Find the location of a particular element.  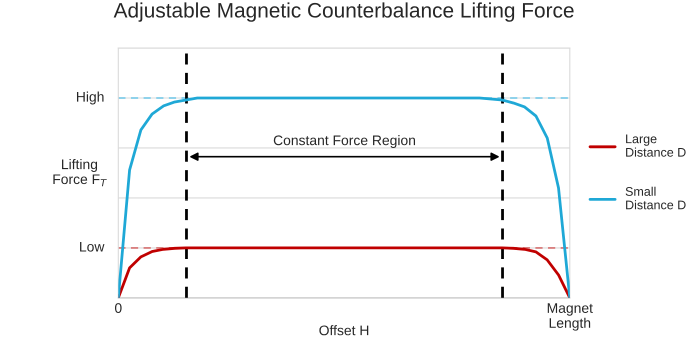

annotation: Constant Force Region is located at coordinates (345, 141).